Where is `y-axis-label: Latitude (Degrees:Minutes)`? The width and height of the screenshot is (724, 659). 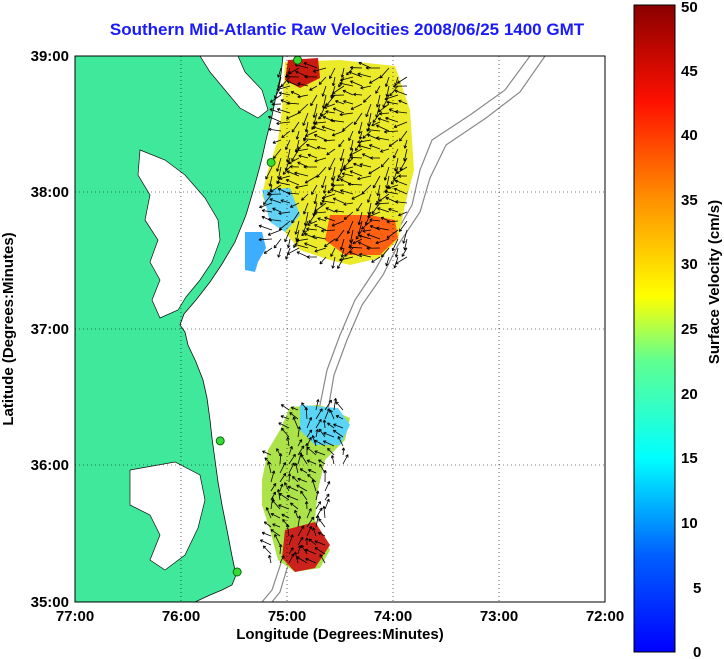 y-axis-label: Latitude (Degrees:Minutes) is located at coordinates (8, 328).